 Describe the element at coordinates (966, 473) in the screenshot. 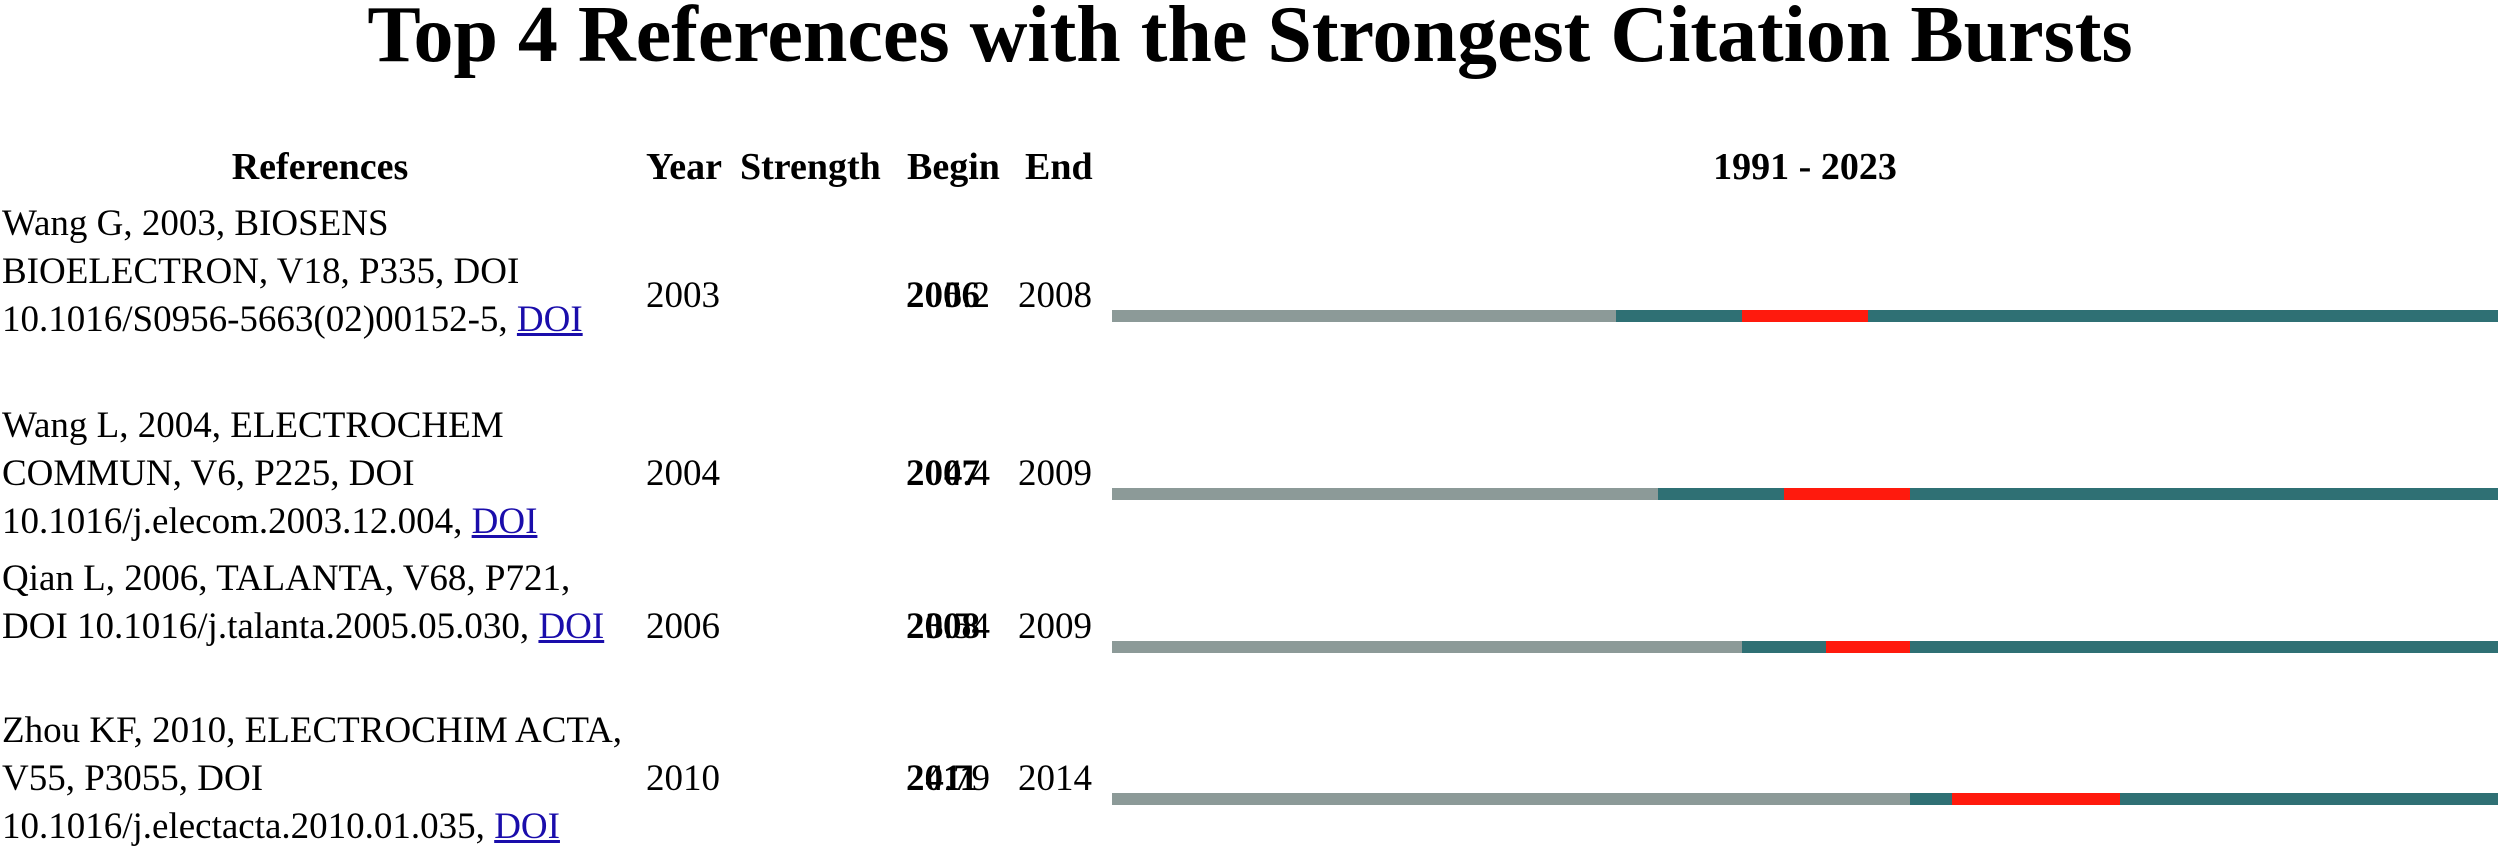

I see `strength-cell: 4.4` at that location.